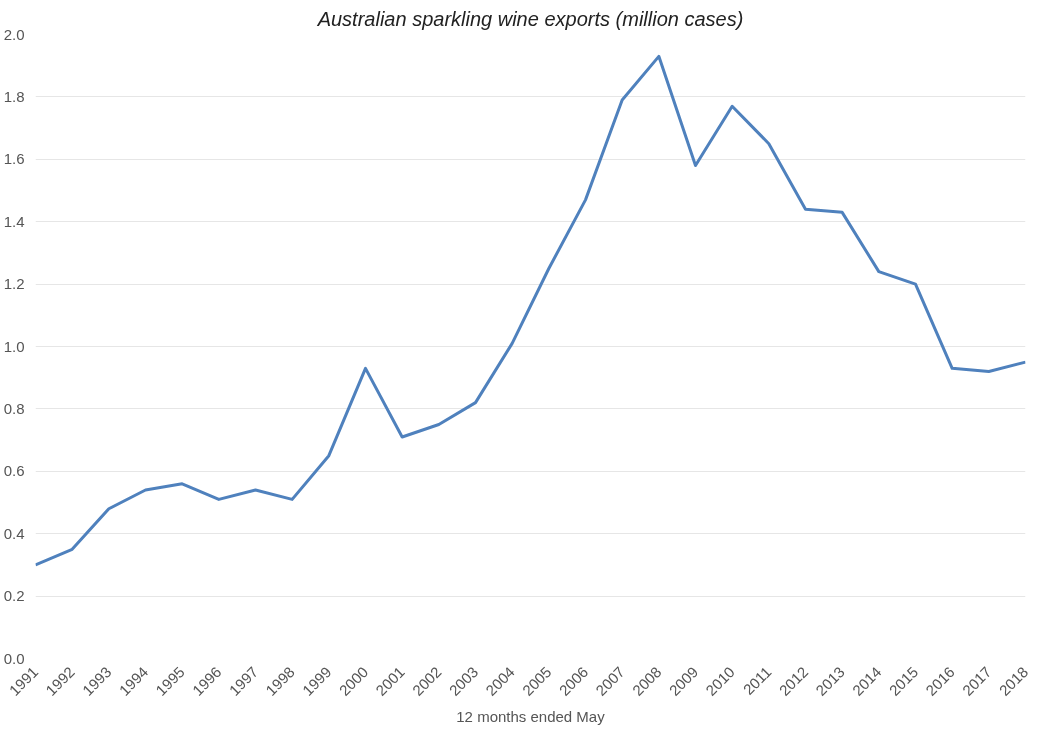 This screenshot has width=1041, height=733. What do you see at coordinates (14, 471) in the screenshot?
I see `y-tick-label: 0.6` at bounding box center [14, 471].